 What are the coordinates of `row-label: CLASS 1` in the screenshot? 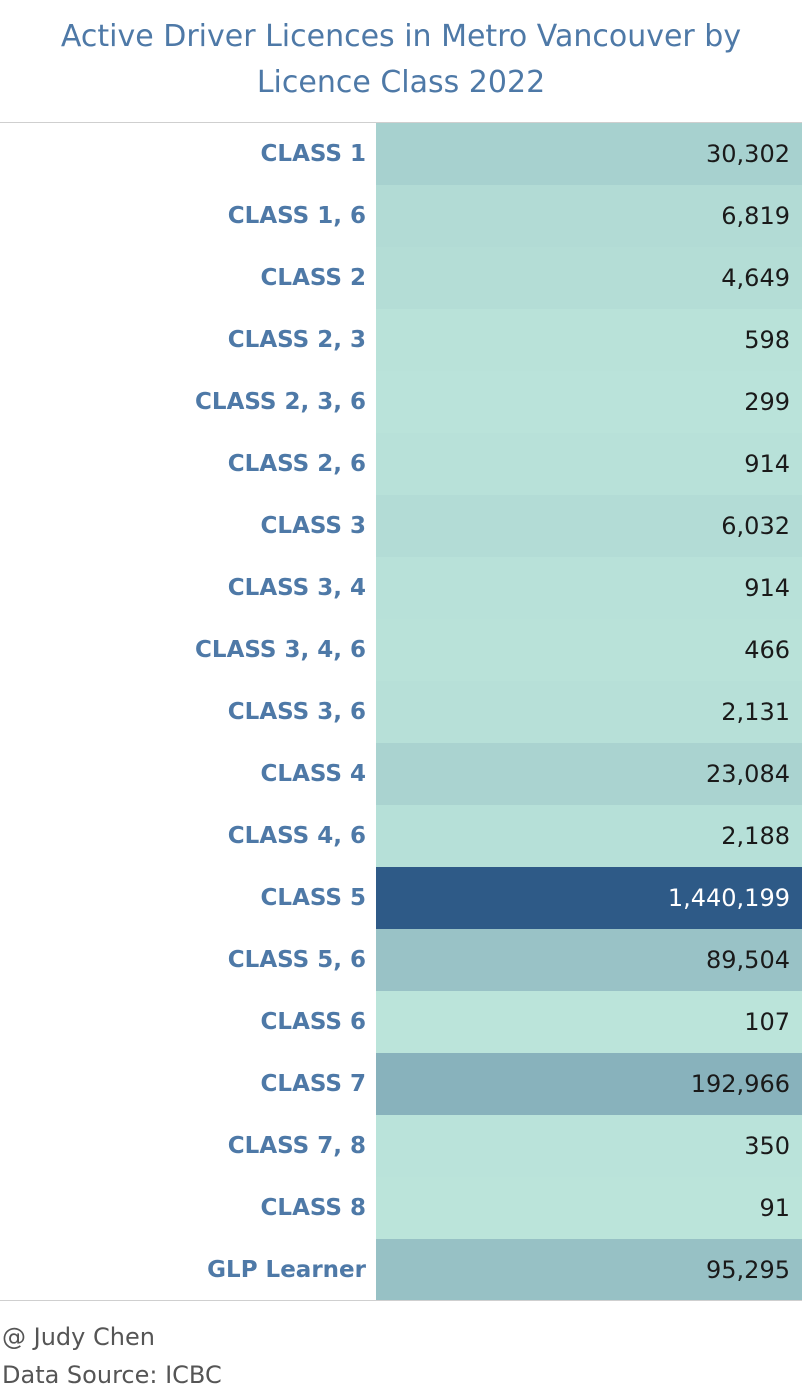 It's located at (313, 154).